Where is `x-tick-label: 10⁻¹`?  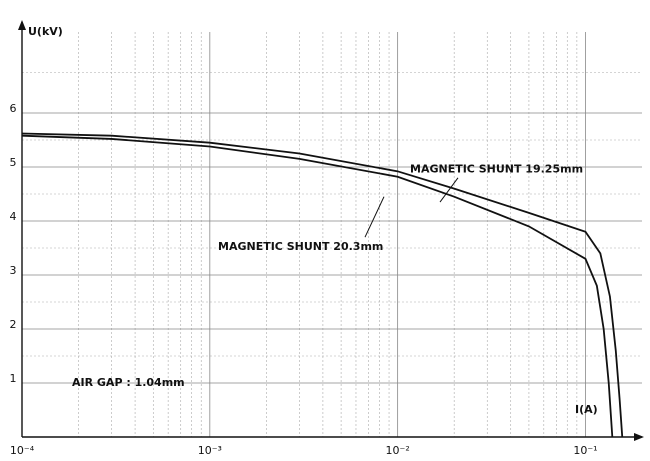
x-tick-label: 10⁻¹ is located at coordinates (585, 450).